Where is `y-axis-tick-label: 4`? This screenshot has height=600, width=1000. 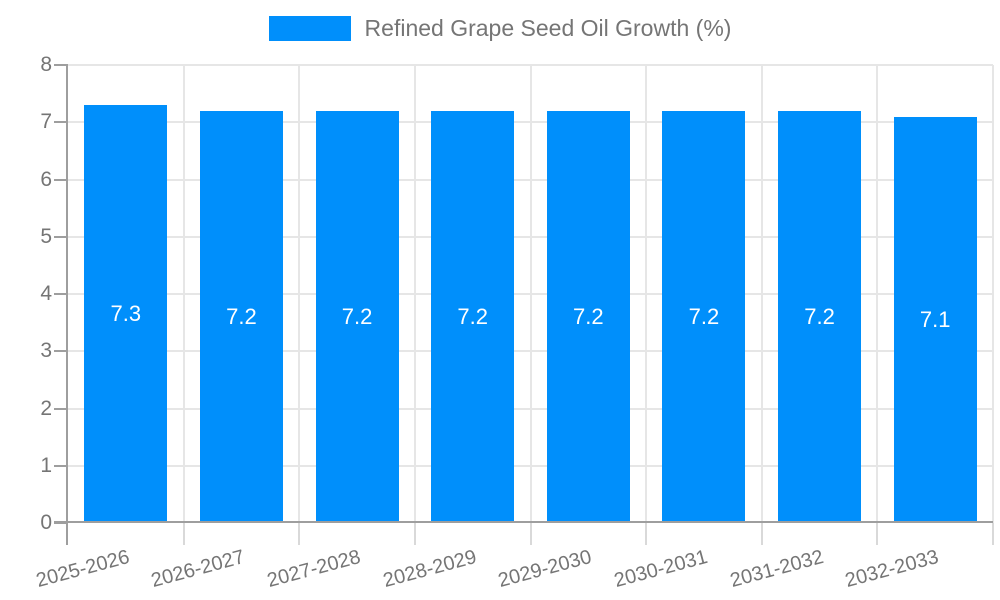
y-axis-tick-label: 4 is located at coordinates (46, 293).